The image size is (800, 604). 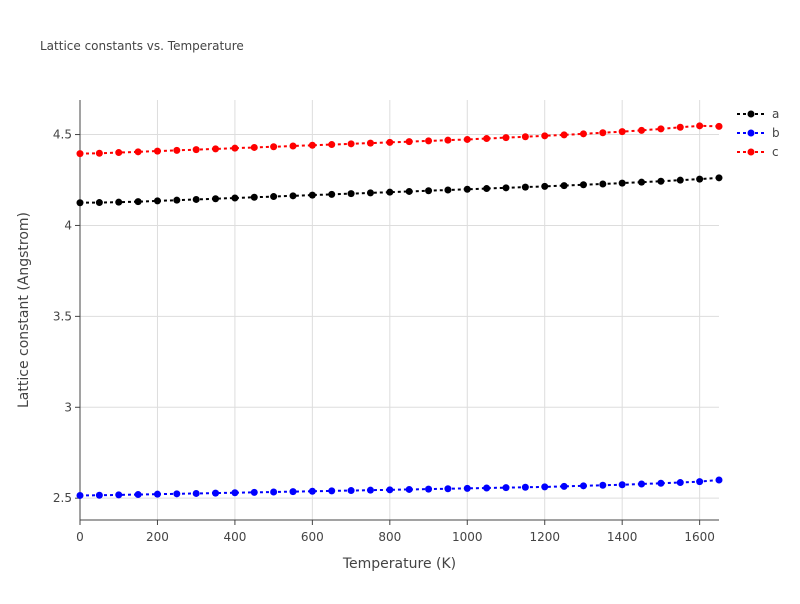 I want to click on x-axis-title: Temperature (K), so click(x=399, y=564).